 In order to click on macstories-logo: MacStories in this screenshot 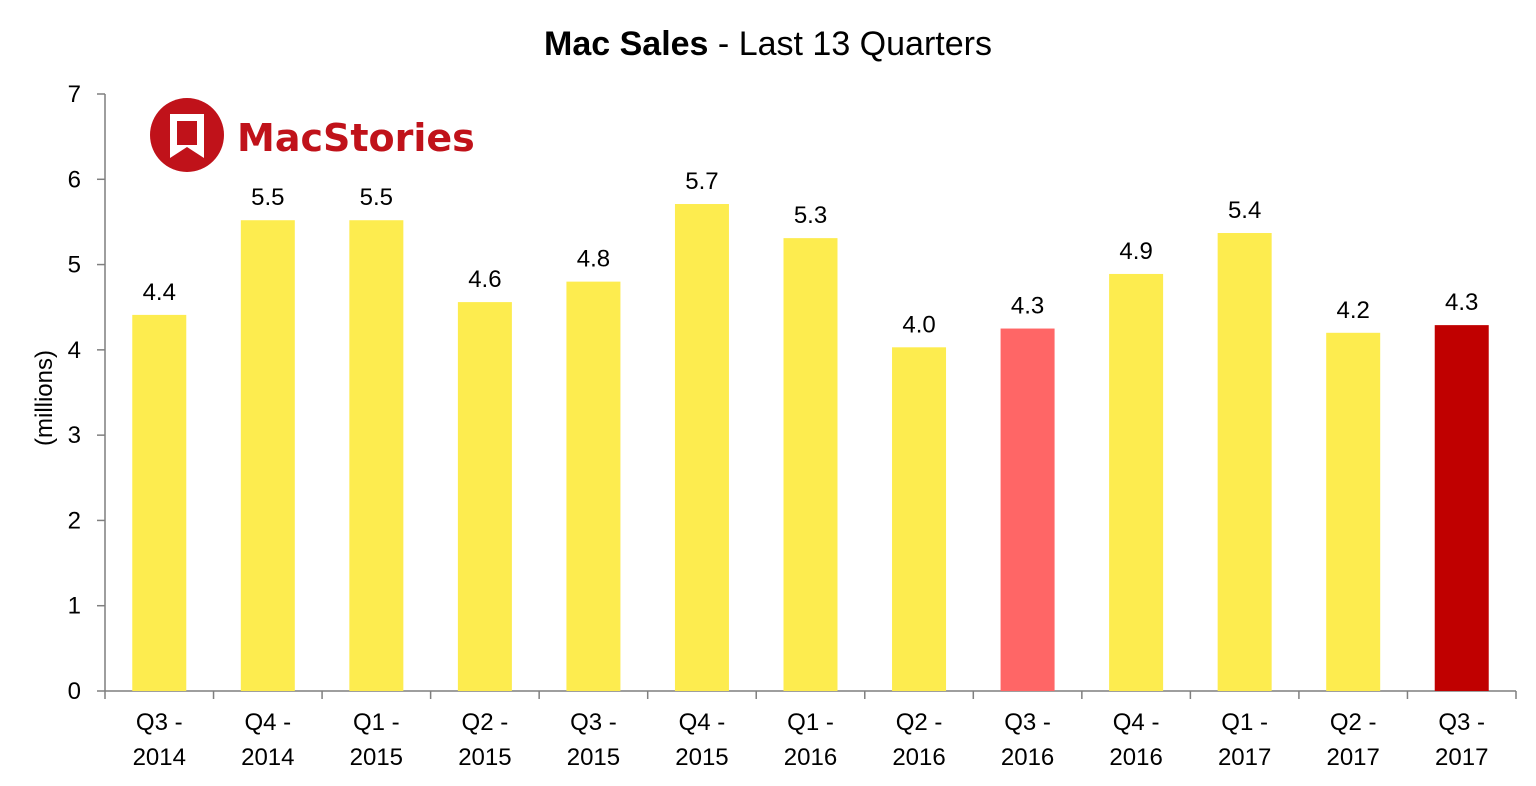, I will do `click(312, 135)`.